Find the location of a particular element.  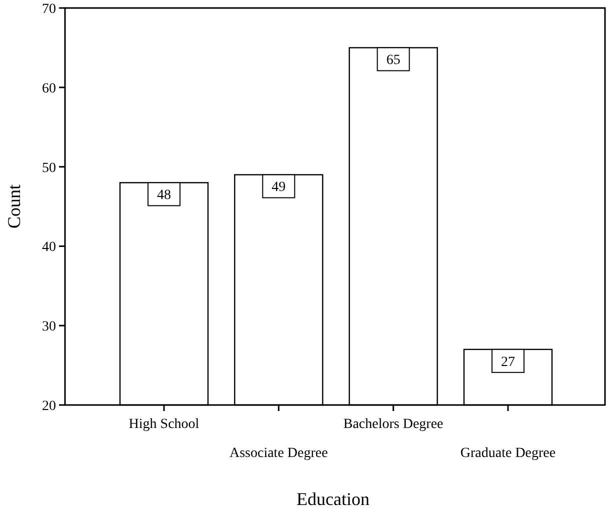

y-tick-label: 30 is located at coordinates (49, 327).